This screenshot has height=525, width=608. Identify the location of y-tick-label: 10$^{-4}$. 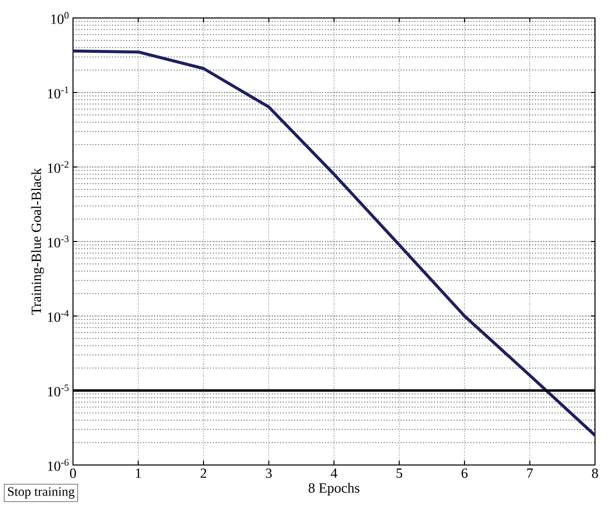
(58, 316).